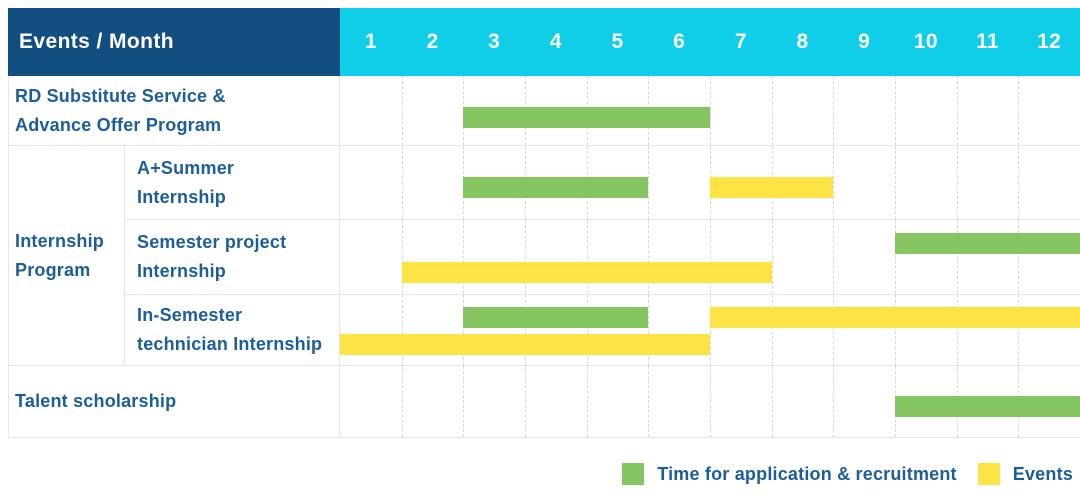 This screenshot has height=494, width=1080. I want to click on legend-events-label: Events, so click(1042, 473).